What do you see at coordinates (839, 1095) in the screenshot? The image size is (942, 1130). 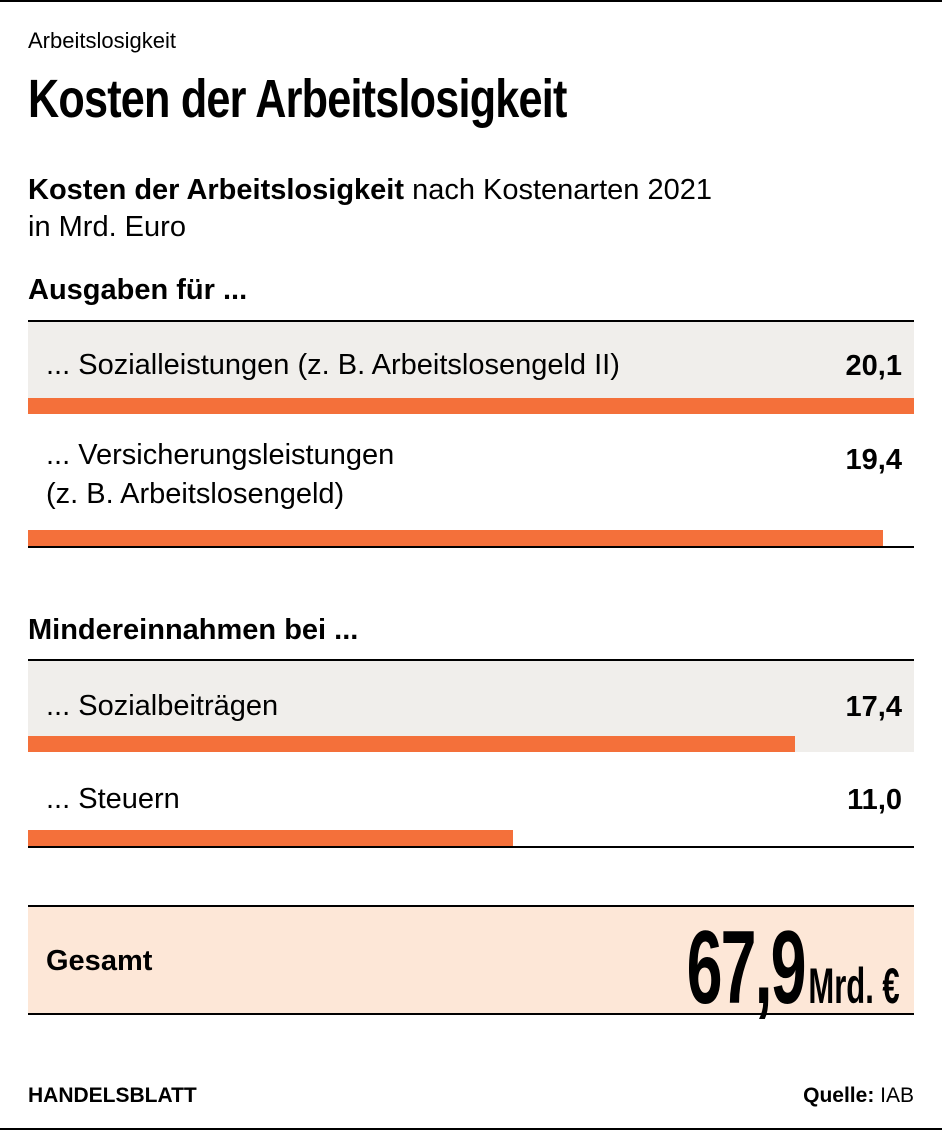 I see `source-label: Quelle:` at bounding box center [839, 1095].